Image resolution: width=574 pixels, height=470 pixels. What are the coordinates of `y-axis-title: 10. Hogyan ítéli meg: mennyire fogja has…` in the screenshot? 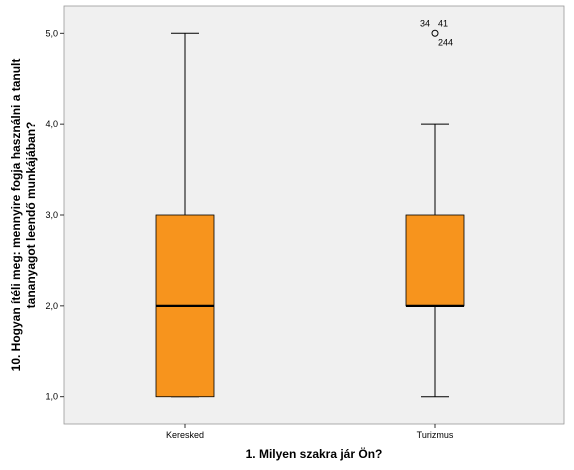 It's located at (23, 215).